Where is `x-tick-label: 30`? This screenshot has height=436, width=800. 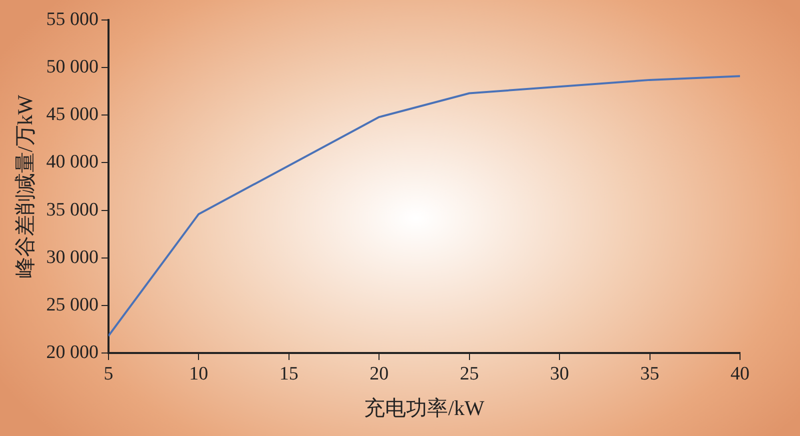 x-tick-label: 30 is located at coordinates (560, 373).